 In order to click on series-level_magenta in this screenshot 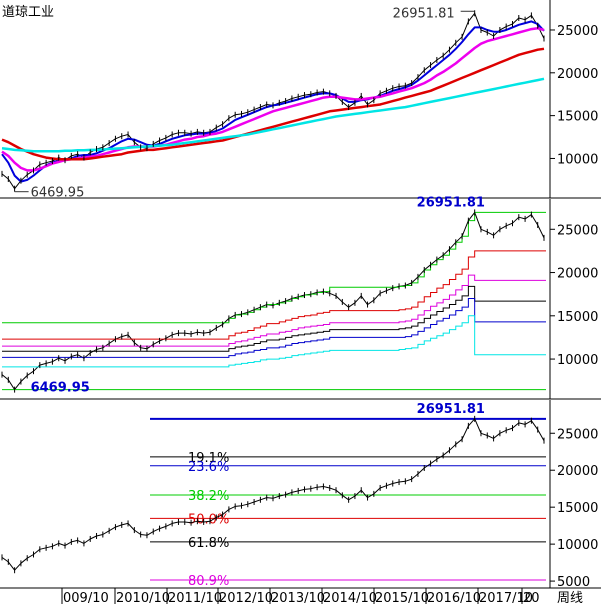, I will do `click(274, 310)`.